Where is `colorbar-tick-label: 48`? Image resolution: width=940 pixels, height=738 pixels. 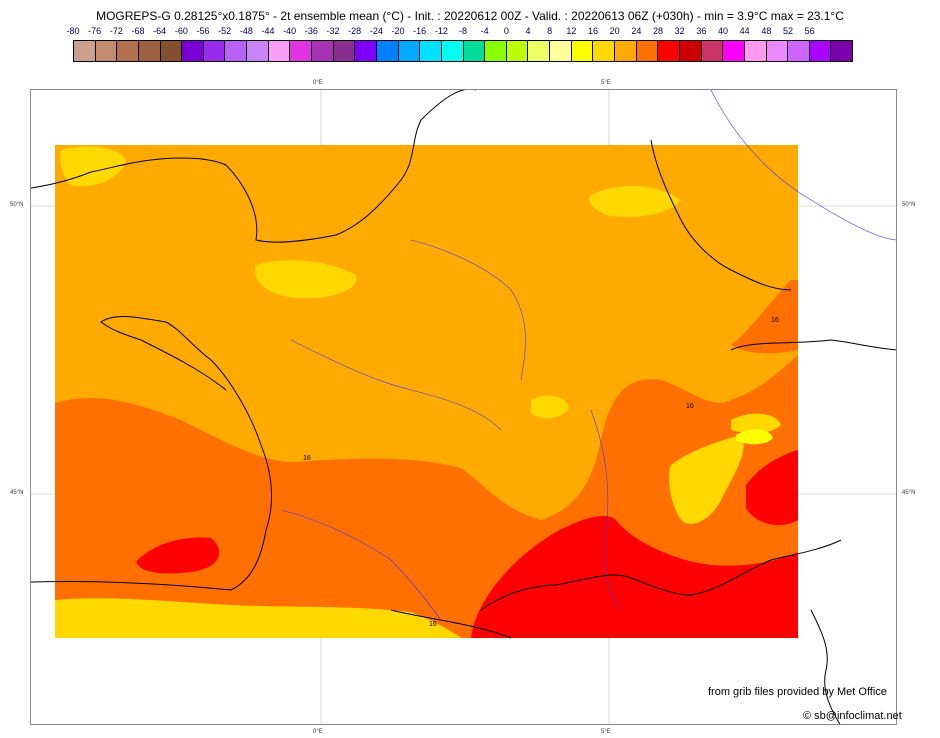
colorbar-tick-label: 48 is located at coordinates (766, 31).